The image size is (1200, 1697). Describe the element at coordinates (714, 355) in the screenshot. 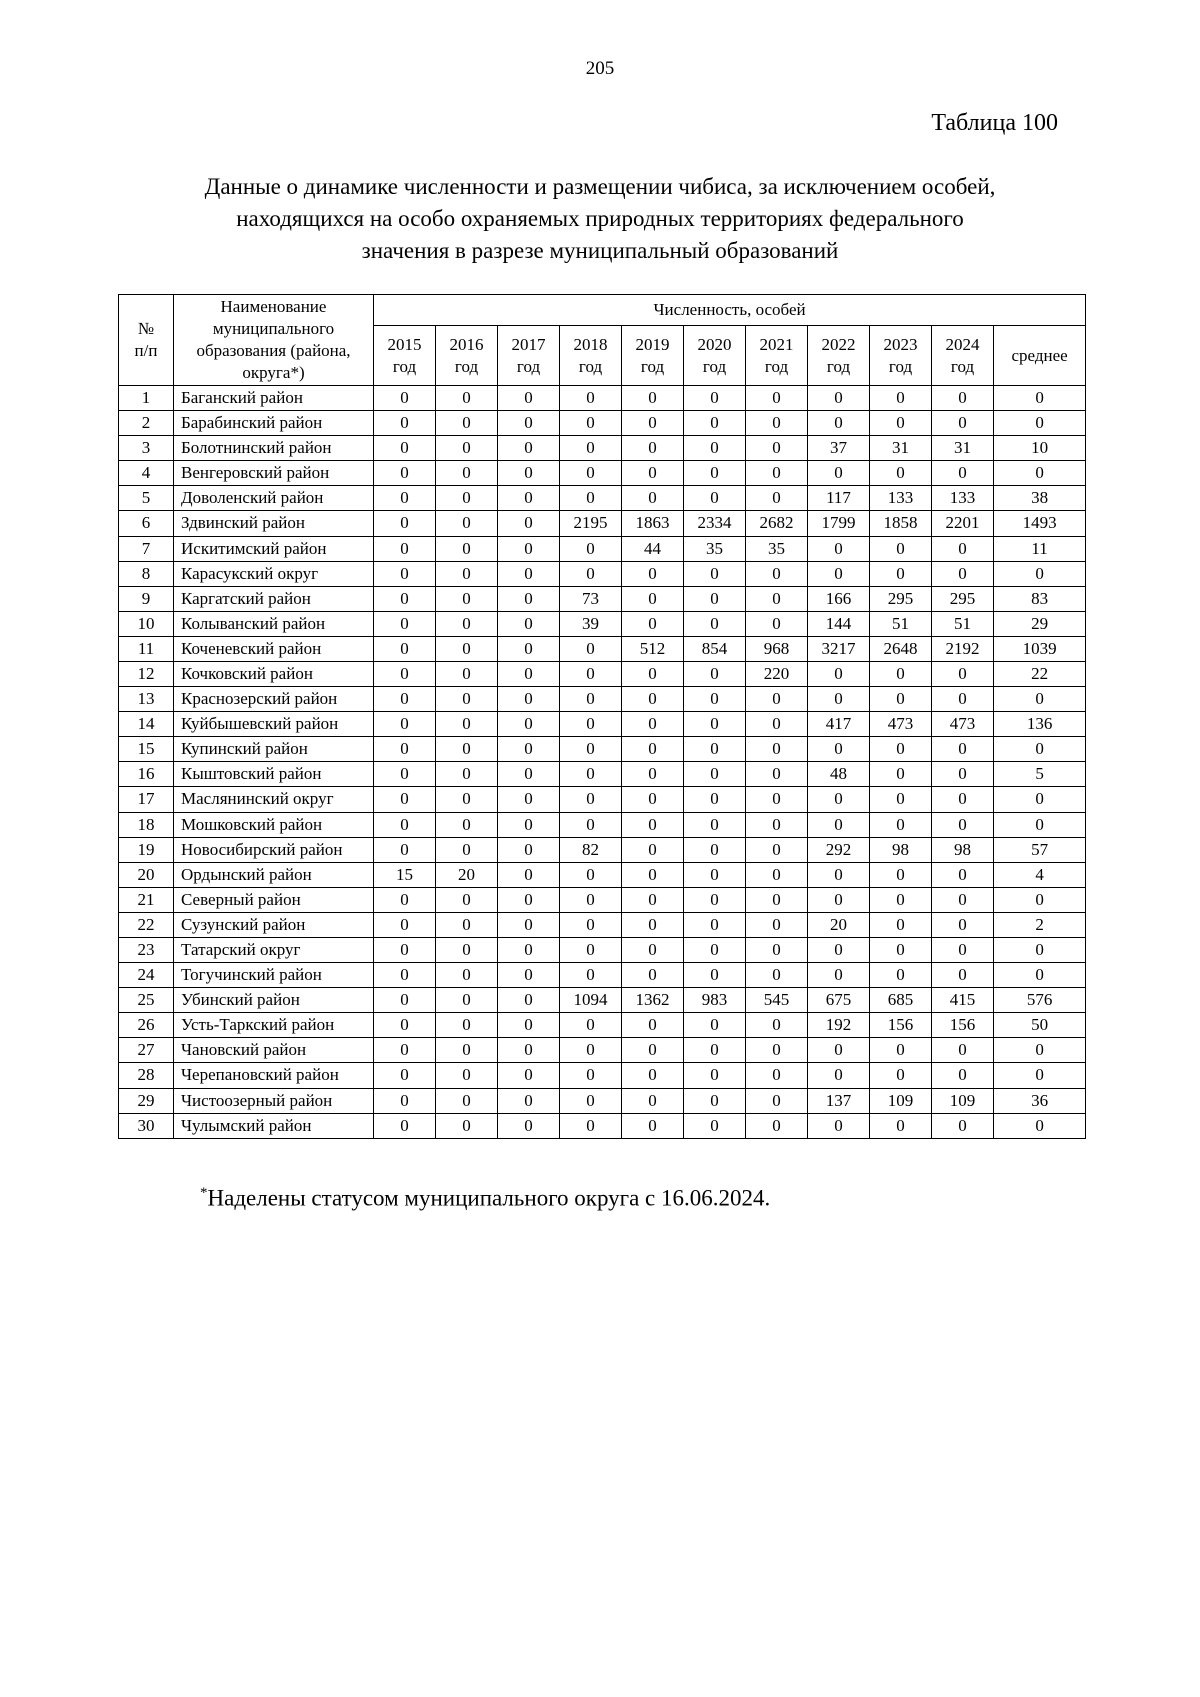

I see `header-year: 2020 год` at that location.